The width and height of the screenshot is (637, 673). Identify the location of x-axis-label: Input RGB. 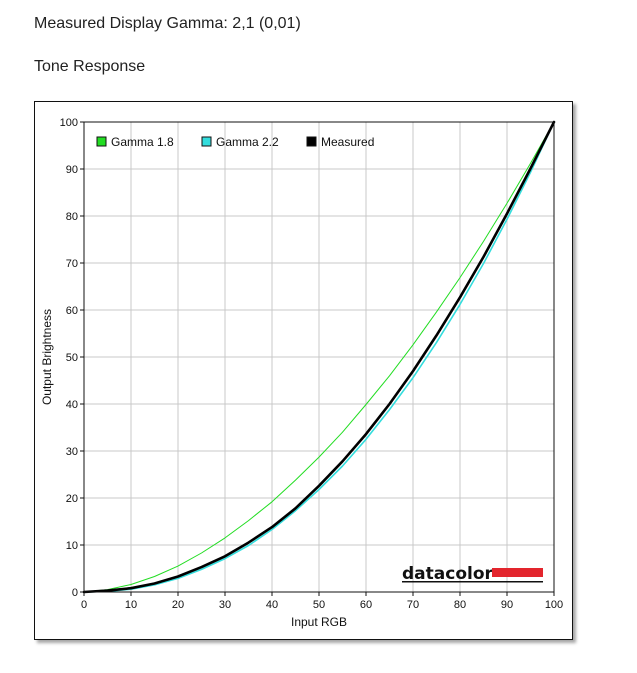
(319, 622).